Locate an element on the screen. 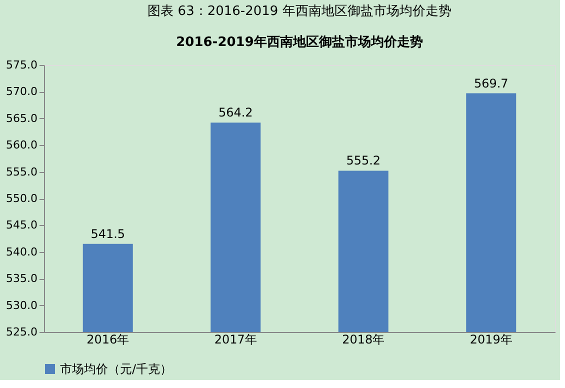  y-tick-label: 575.0 is located at coordinates (22, 65).